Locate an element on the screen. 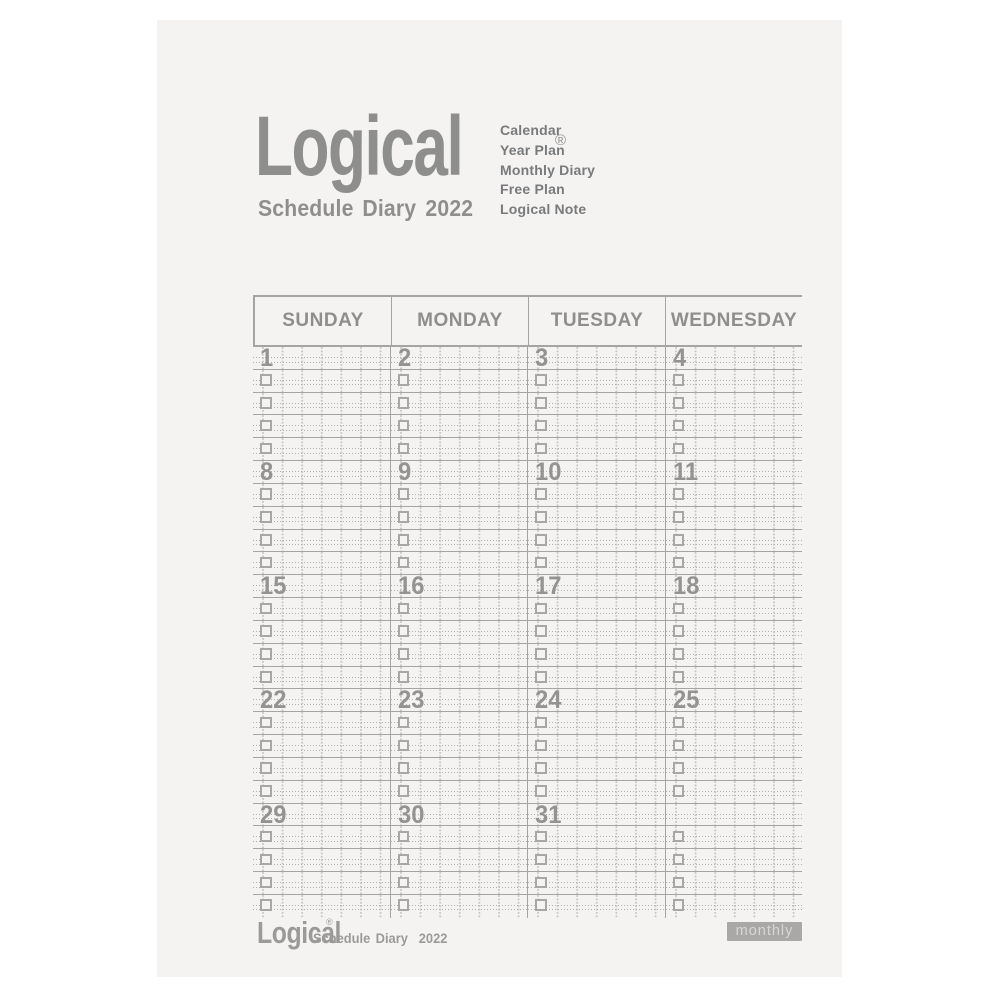 This screenshot has width=1000, height=1000. week-day-block: 24 is located at coordinates (596, 746).